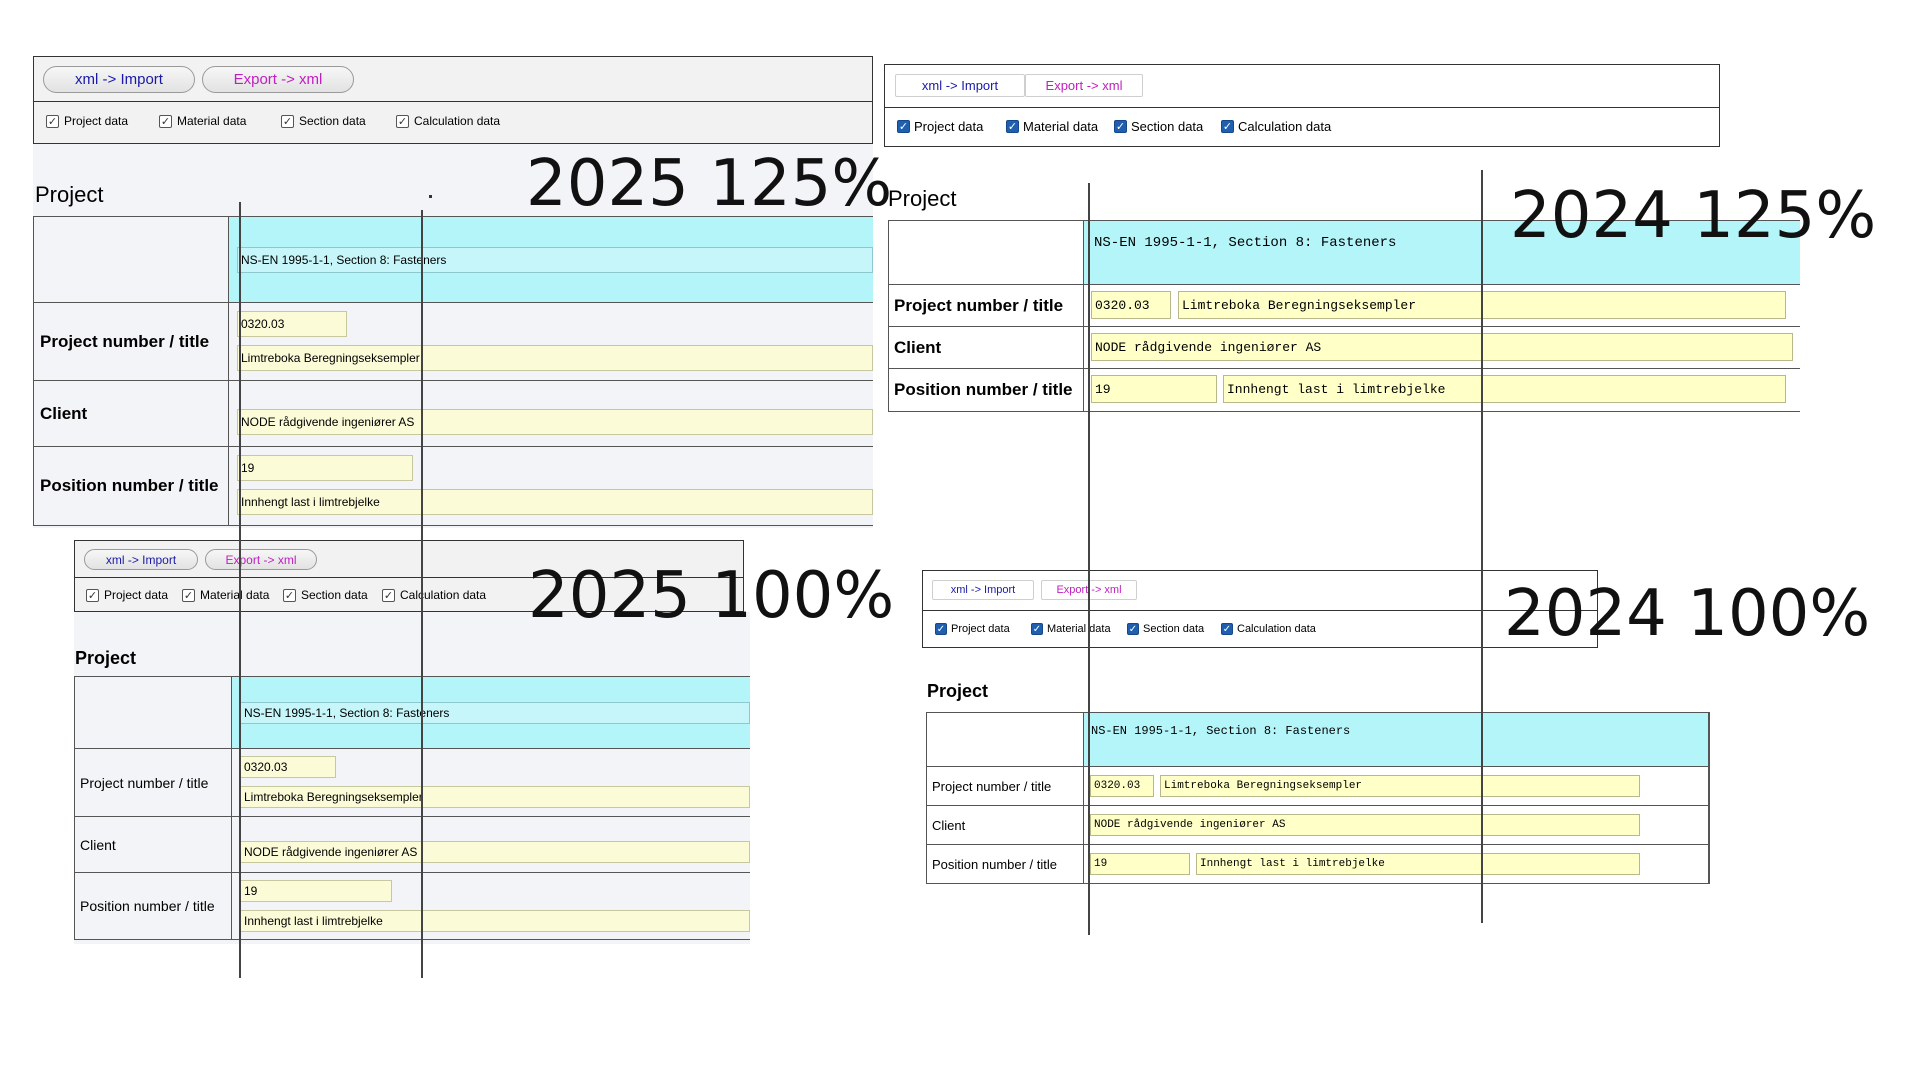 The height and width of the screenshot is (1080, 1920). What do you see at coordinates (709, 184) in the screenshot?
I see `label-2025-125: 2025 125%` at bounding box center [709, 184].